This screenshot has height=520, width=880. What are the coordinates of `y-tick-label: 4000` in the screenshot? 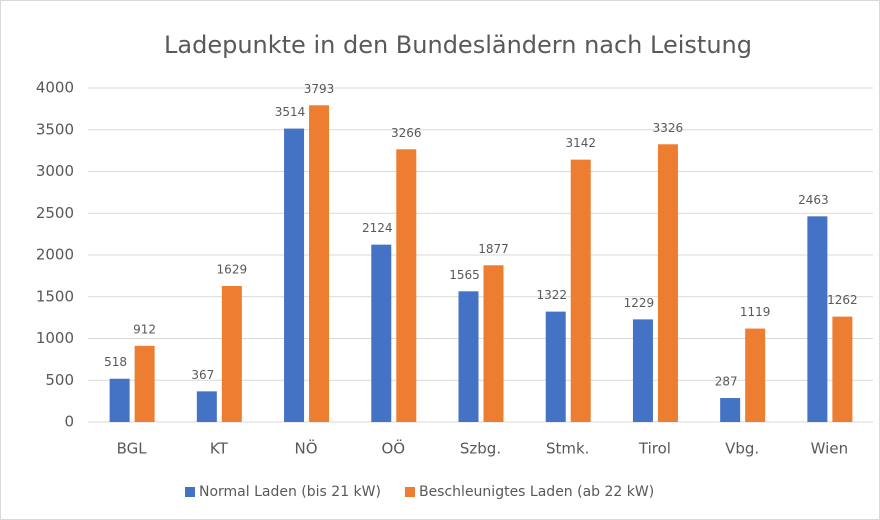 It's located at (55, 88).